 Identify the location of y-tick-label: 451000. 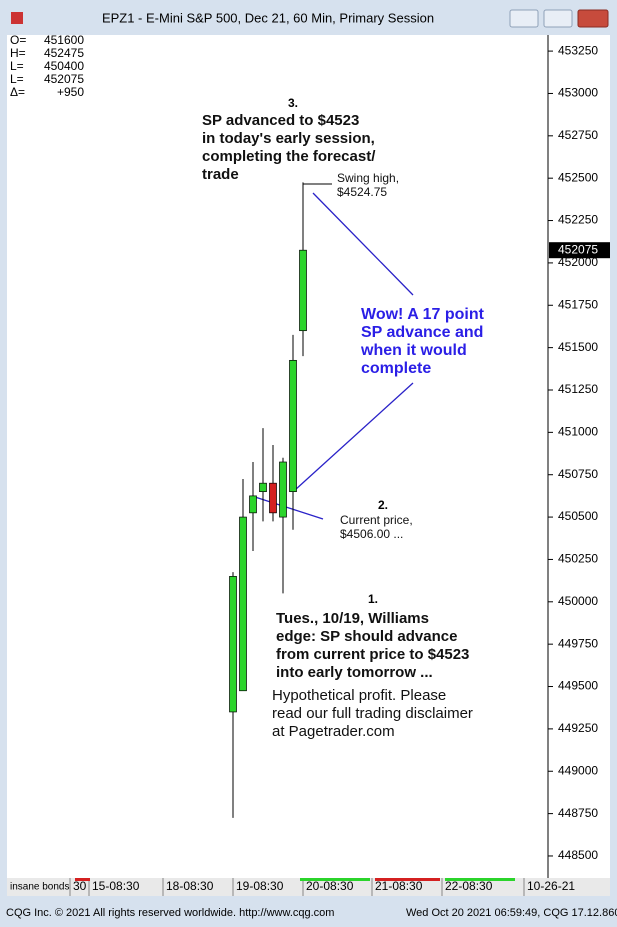
(578, 432).